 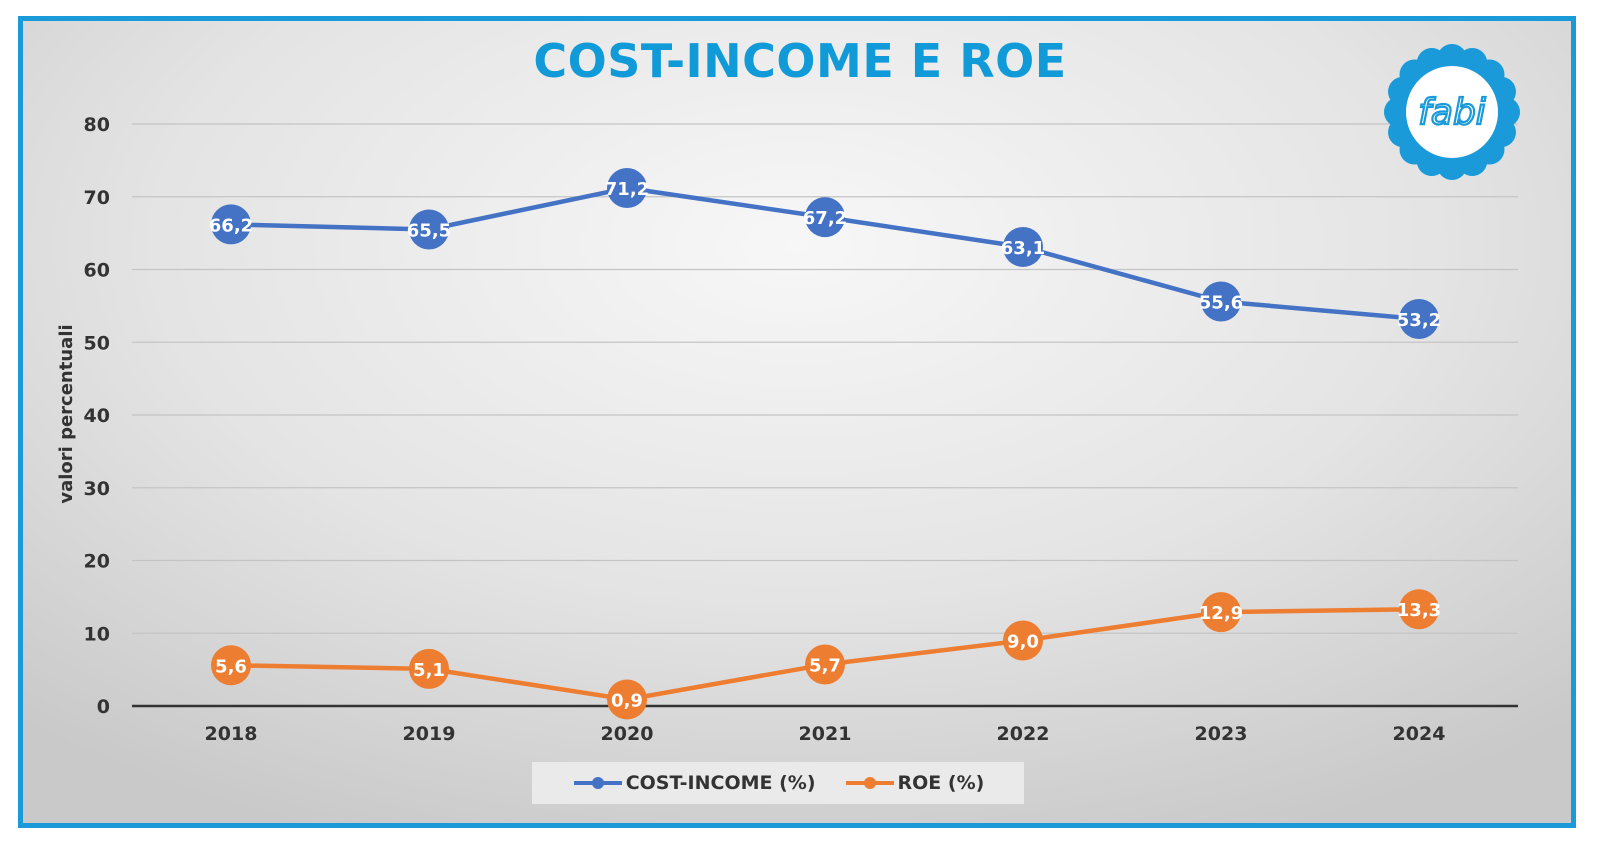 I want to click on data-label: 5,6, so click(x=231, y=666).